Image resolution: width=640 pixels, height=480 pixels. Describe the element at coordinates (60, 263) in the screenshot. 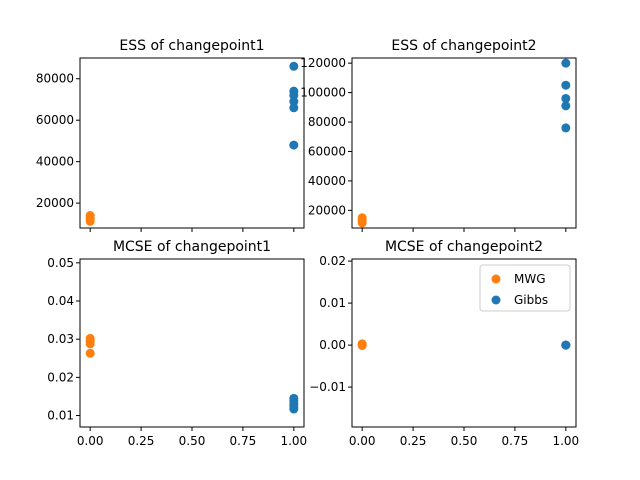

I see `y-tick-label: 0.05` at that location.